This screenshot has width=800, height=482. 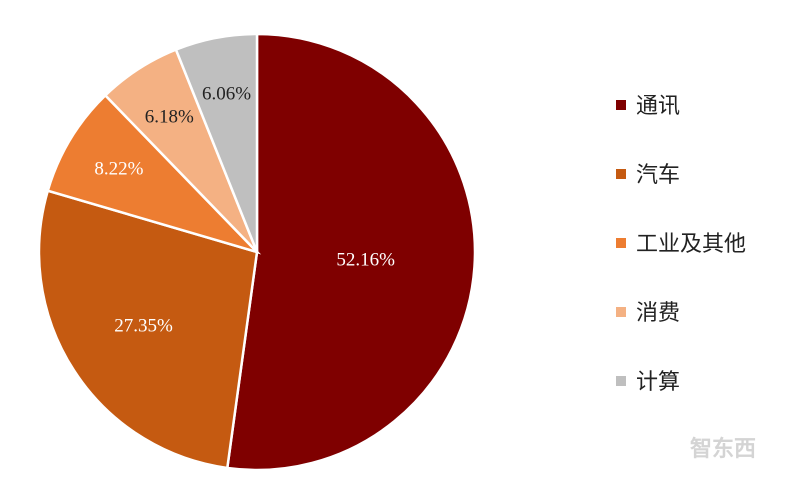 I want to click on data-label: 6.18%, so click(x=169, y=117).